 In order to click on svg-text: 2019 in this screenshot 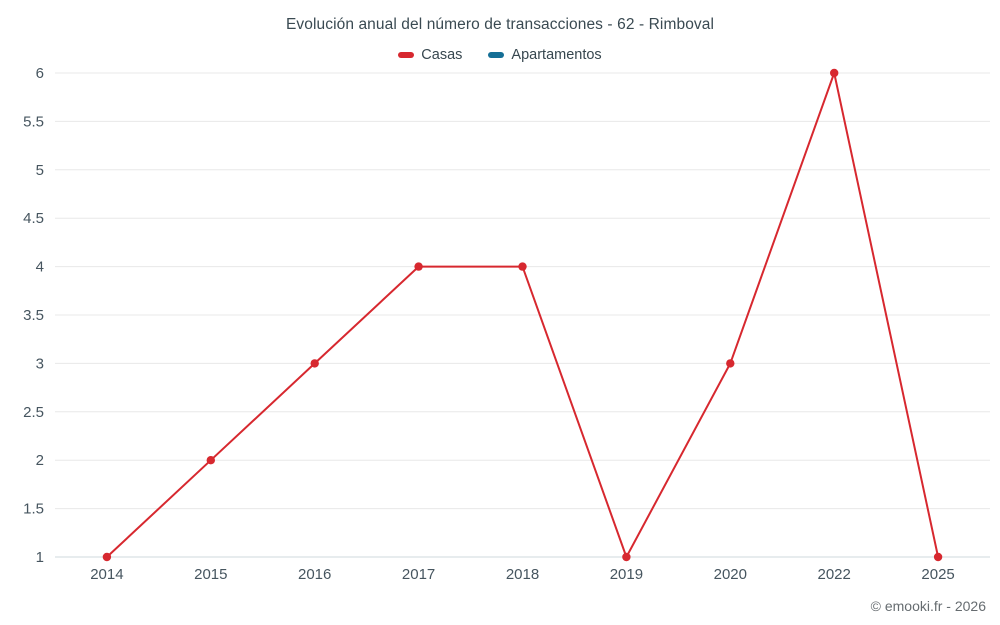, I will do `click(626, 574)`.